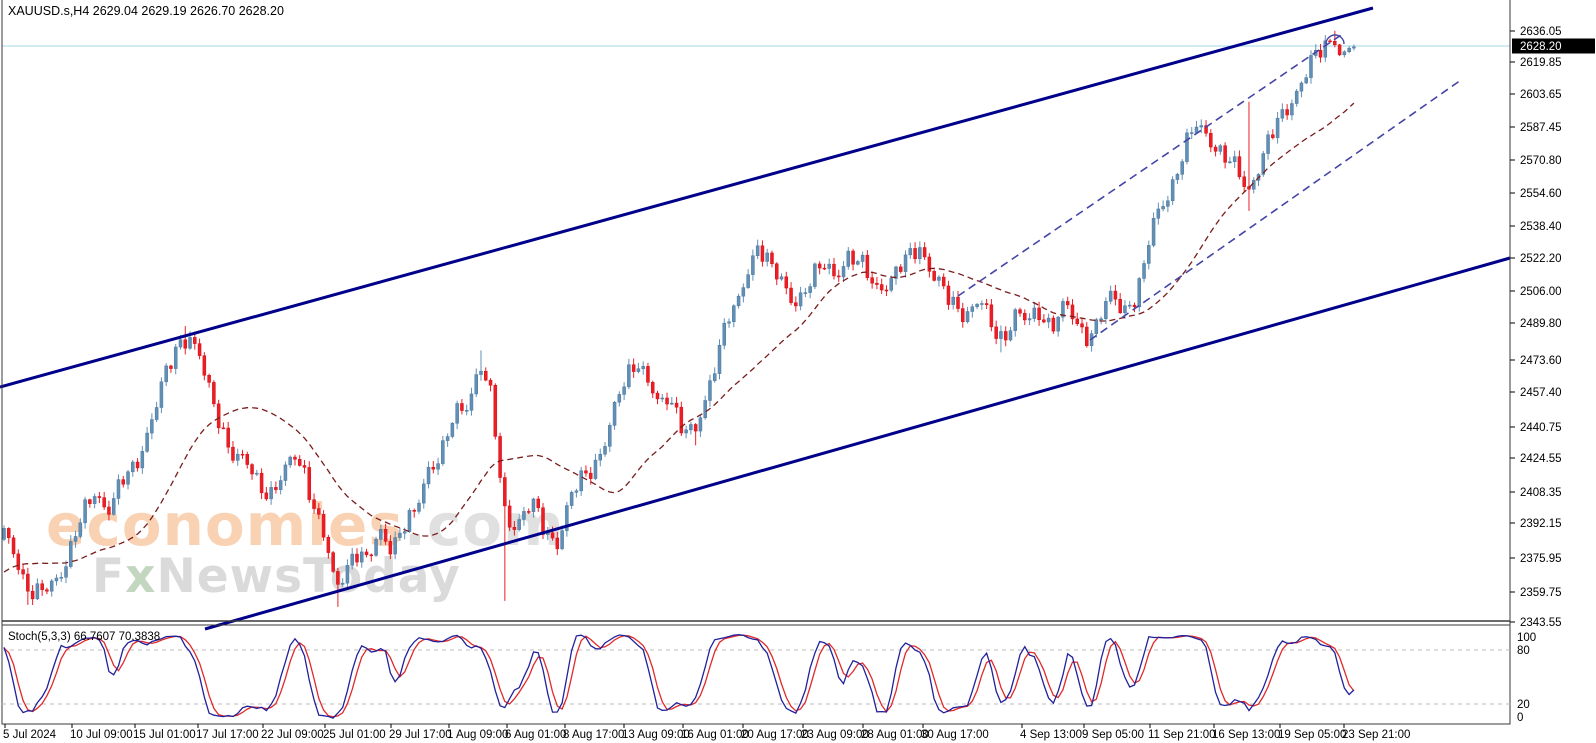 This screenshot has height=743, width=1596. I want to click on wedge-dashed-lower, so click(1275, 210).